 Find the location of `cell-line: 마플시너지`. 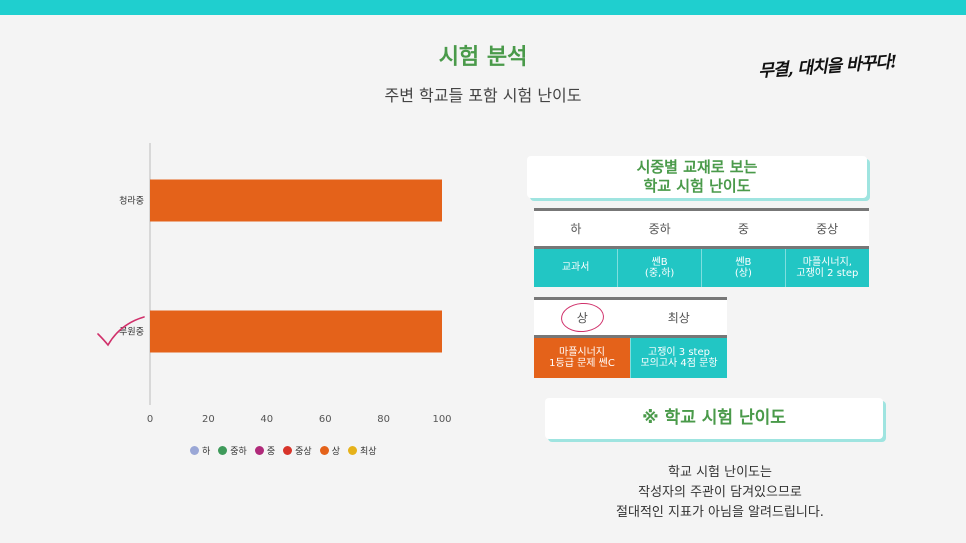

cell-line: 마플시너지 is located at coordinates (582, 352).